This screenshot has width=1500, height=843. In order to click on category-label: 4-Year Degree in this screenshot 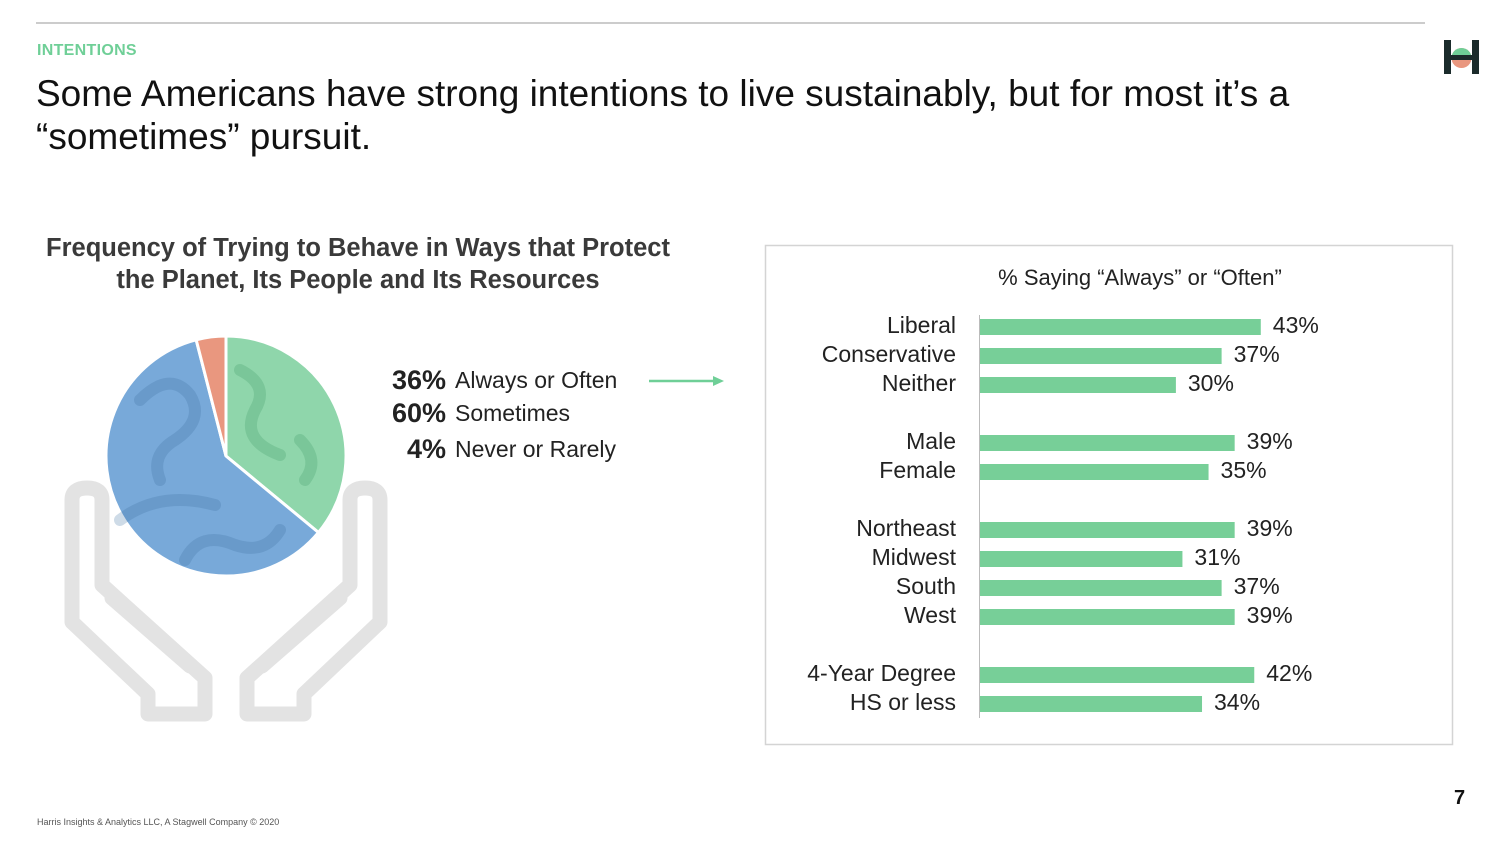, I will do `click(881, 673)`.